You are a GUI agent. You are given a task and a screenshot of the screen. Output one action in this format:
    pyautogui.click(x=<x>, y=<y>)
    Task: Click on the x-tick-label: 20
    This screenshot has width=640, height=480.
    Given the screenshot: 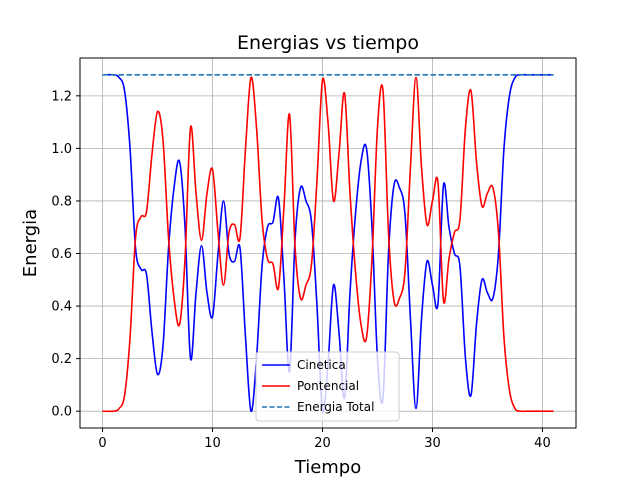 What is the action you would take?
    pyautogui.click(x=322, y=443)
    